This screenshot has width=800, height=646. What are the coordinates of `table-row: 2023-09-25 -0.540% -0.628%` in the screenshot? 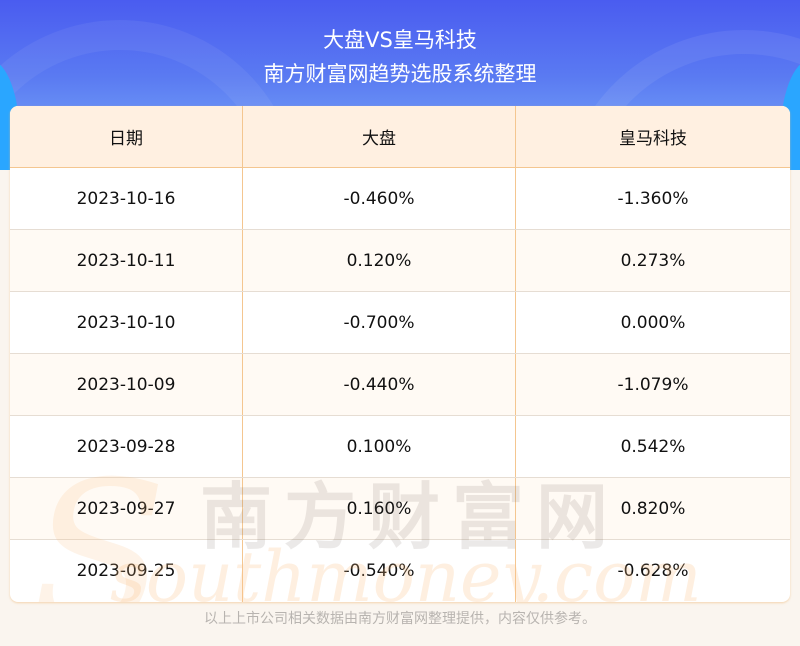 It's located at (400, 571).